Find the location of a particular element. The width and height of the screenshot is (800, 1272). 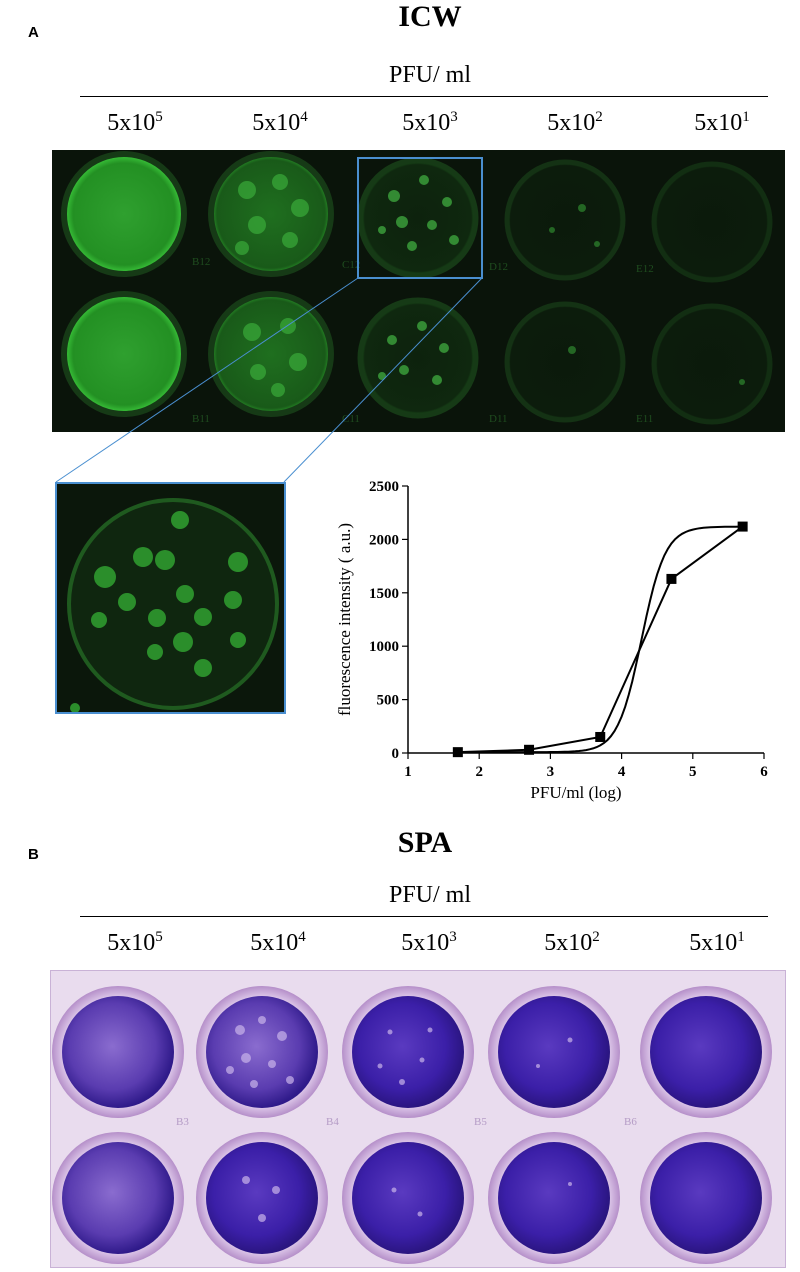

well-label-b6: B6 is located at coordinates (630, 1122).